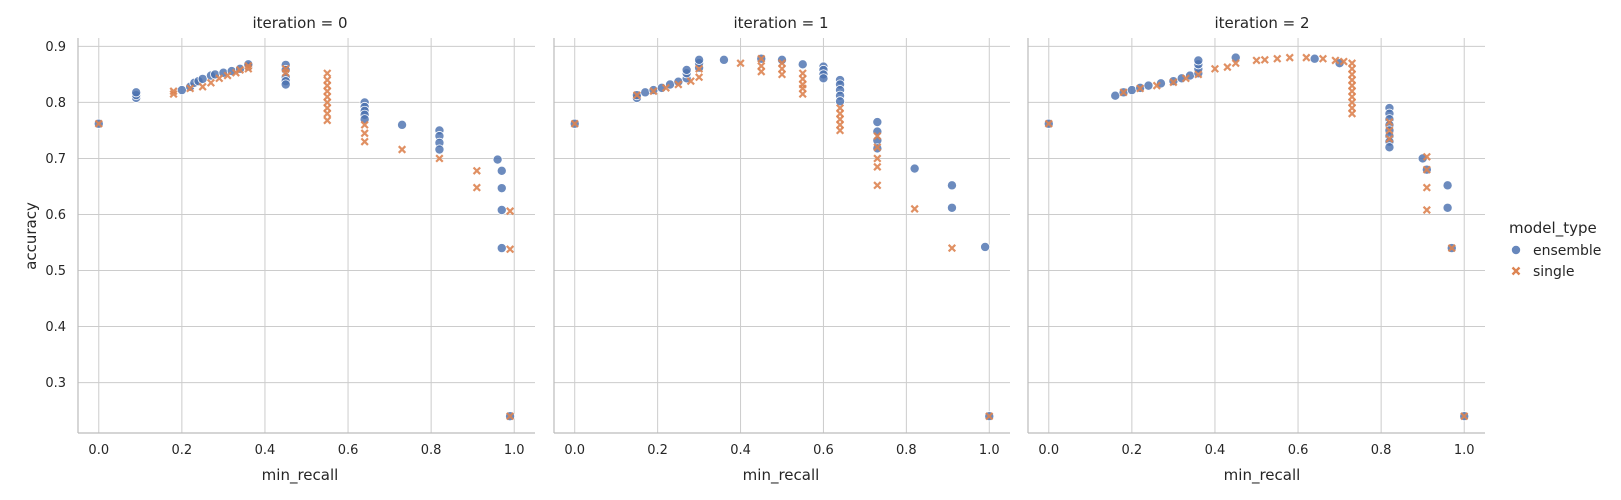 The height and width of the screenshot is (500, 1621). What do you see at coordinates (55, 47) in the screenshot?
I see `y-tick-label: 0.9` at bounding box center [55, 47].